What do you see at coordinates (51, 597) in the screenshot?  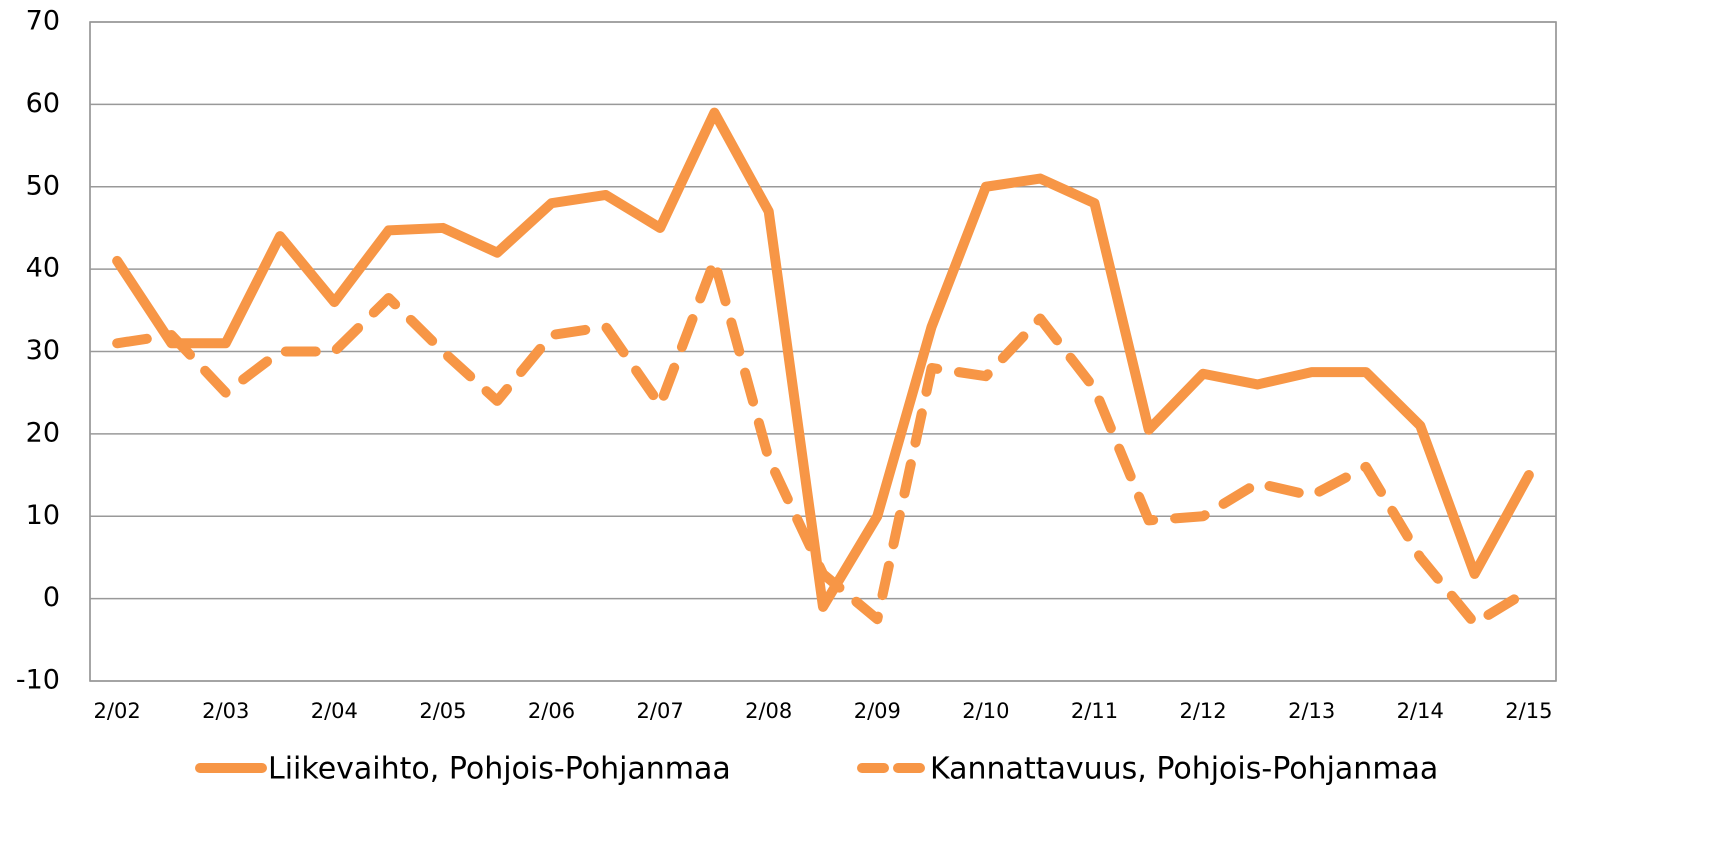 I see `y-tick-label: 0` at bounding box center [51, 597].